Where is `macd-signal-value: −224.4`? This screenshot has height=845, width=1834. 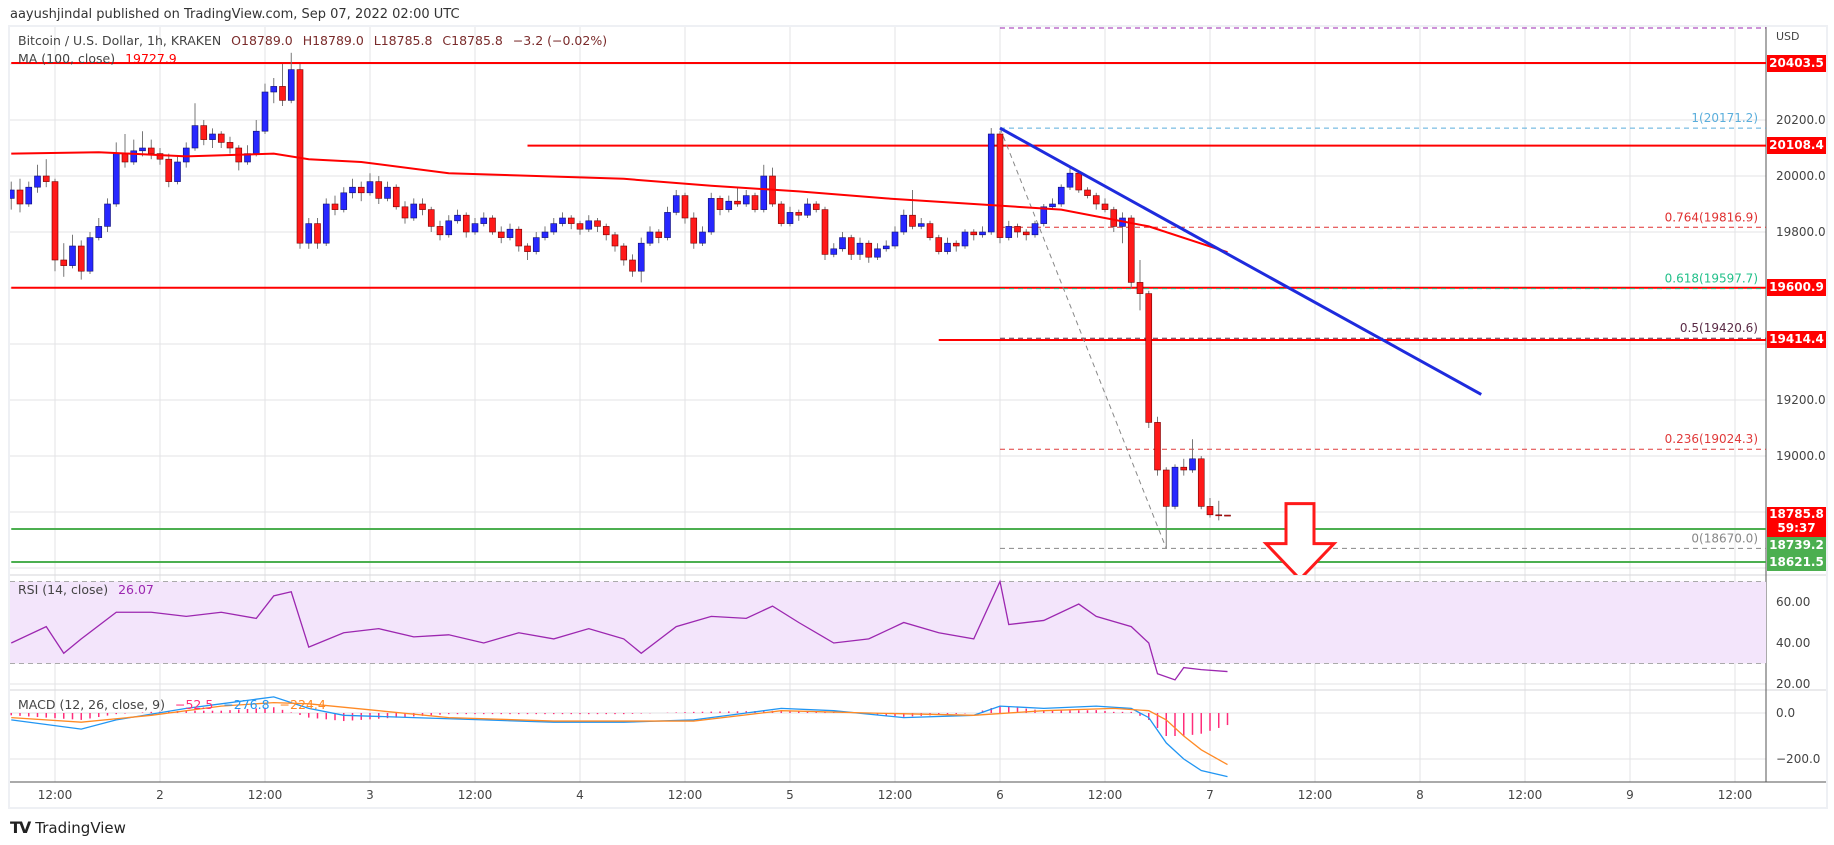 macd-signal-value: −224.4 is located at coordinates (302, 704).